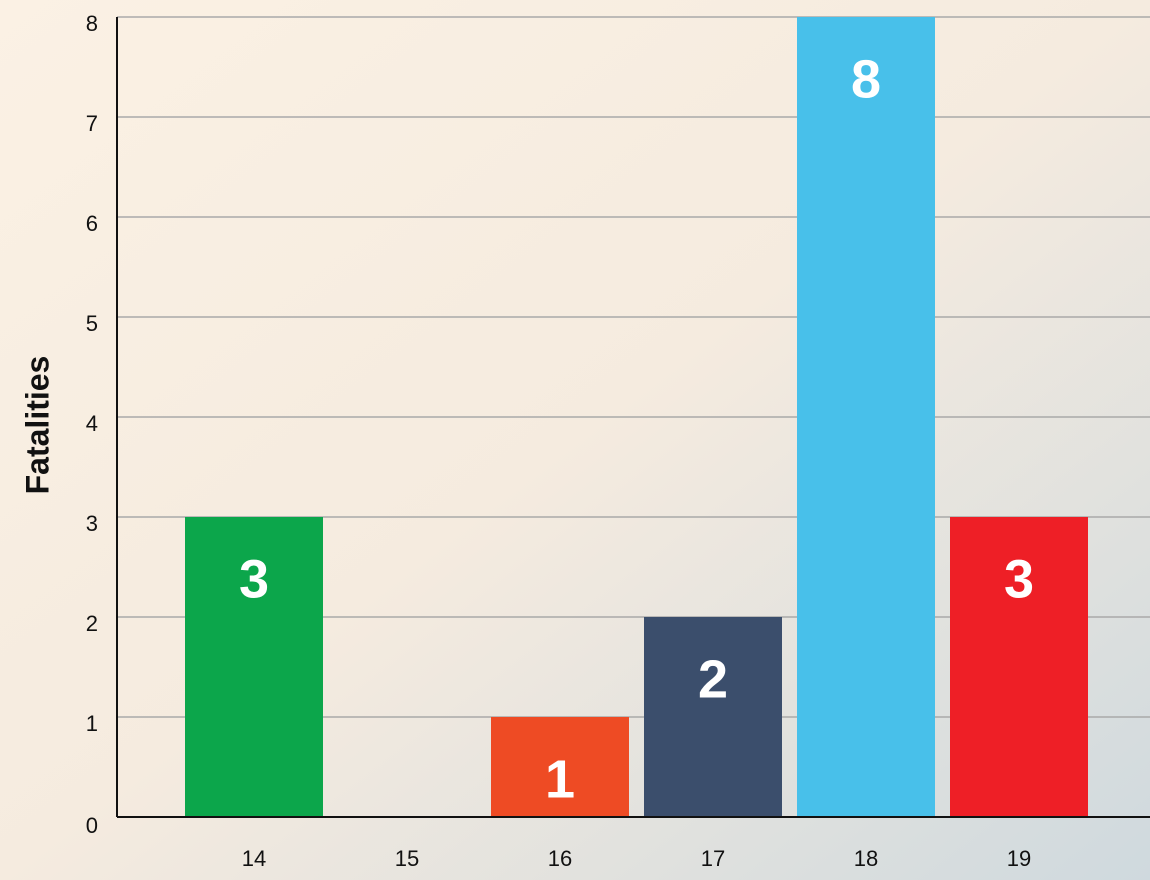 This screenshot has width=1150, height=880. What do you see at coordinates (92, 23) in the screenshot?
I see `y-tick-label: 8` at bounding box center [92, 23].